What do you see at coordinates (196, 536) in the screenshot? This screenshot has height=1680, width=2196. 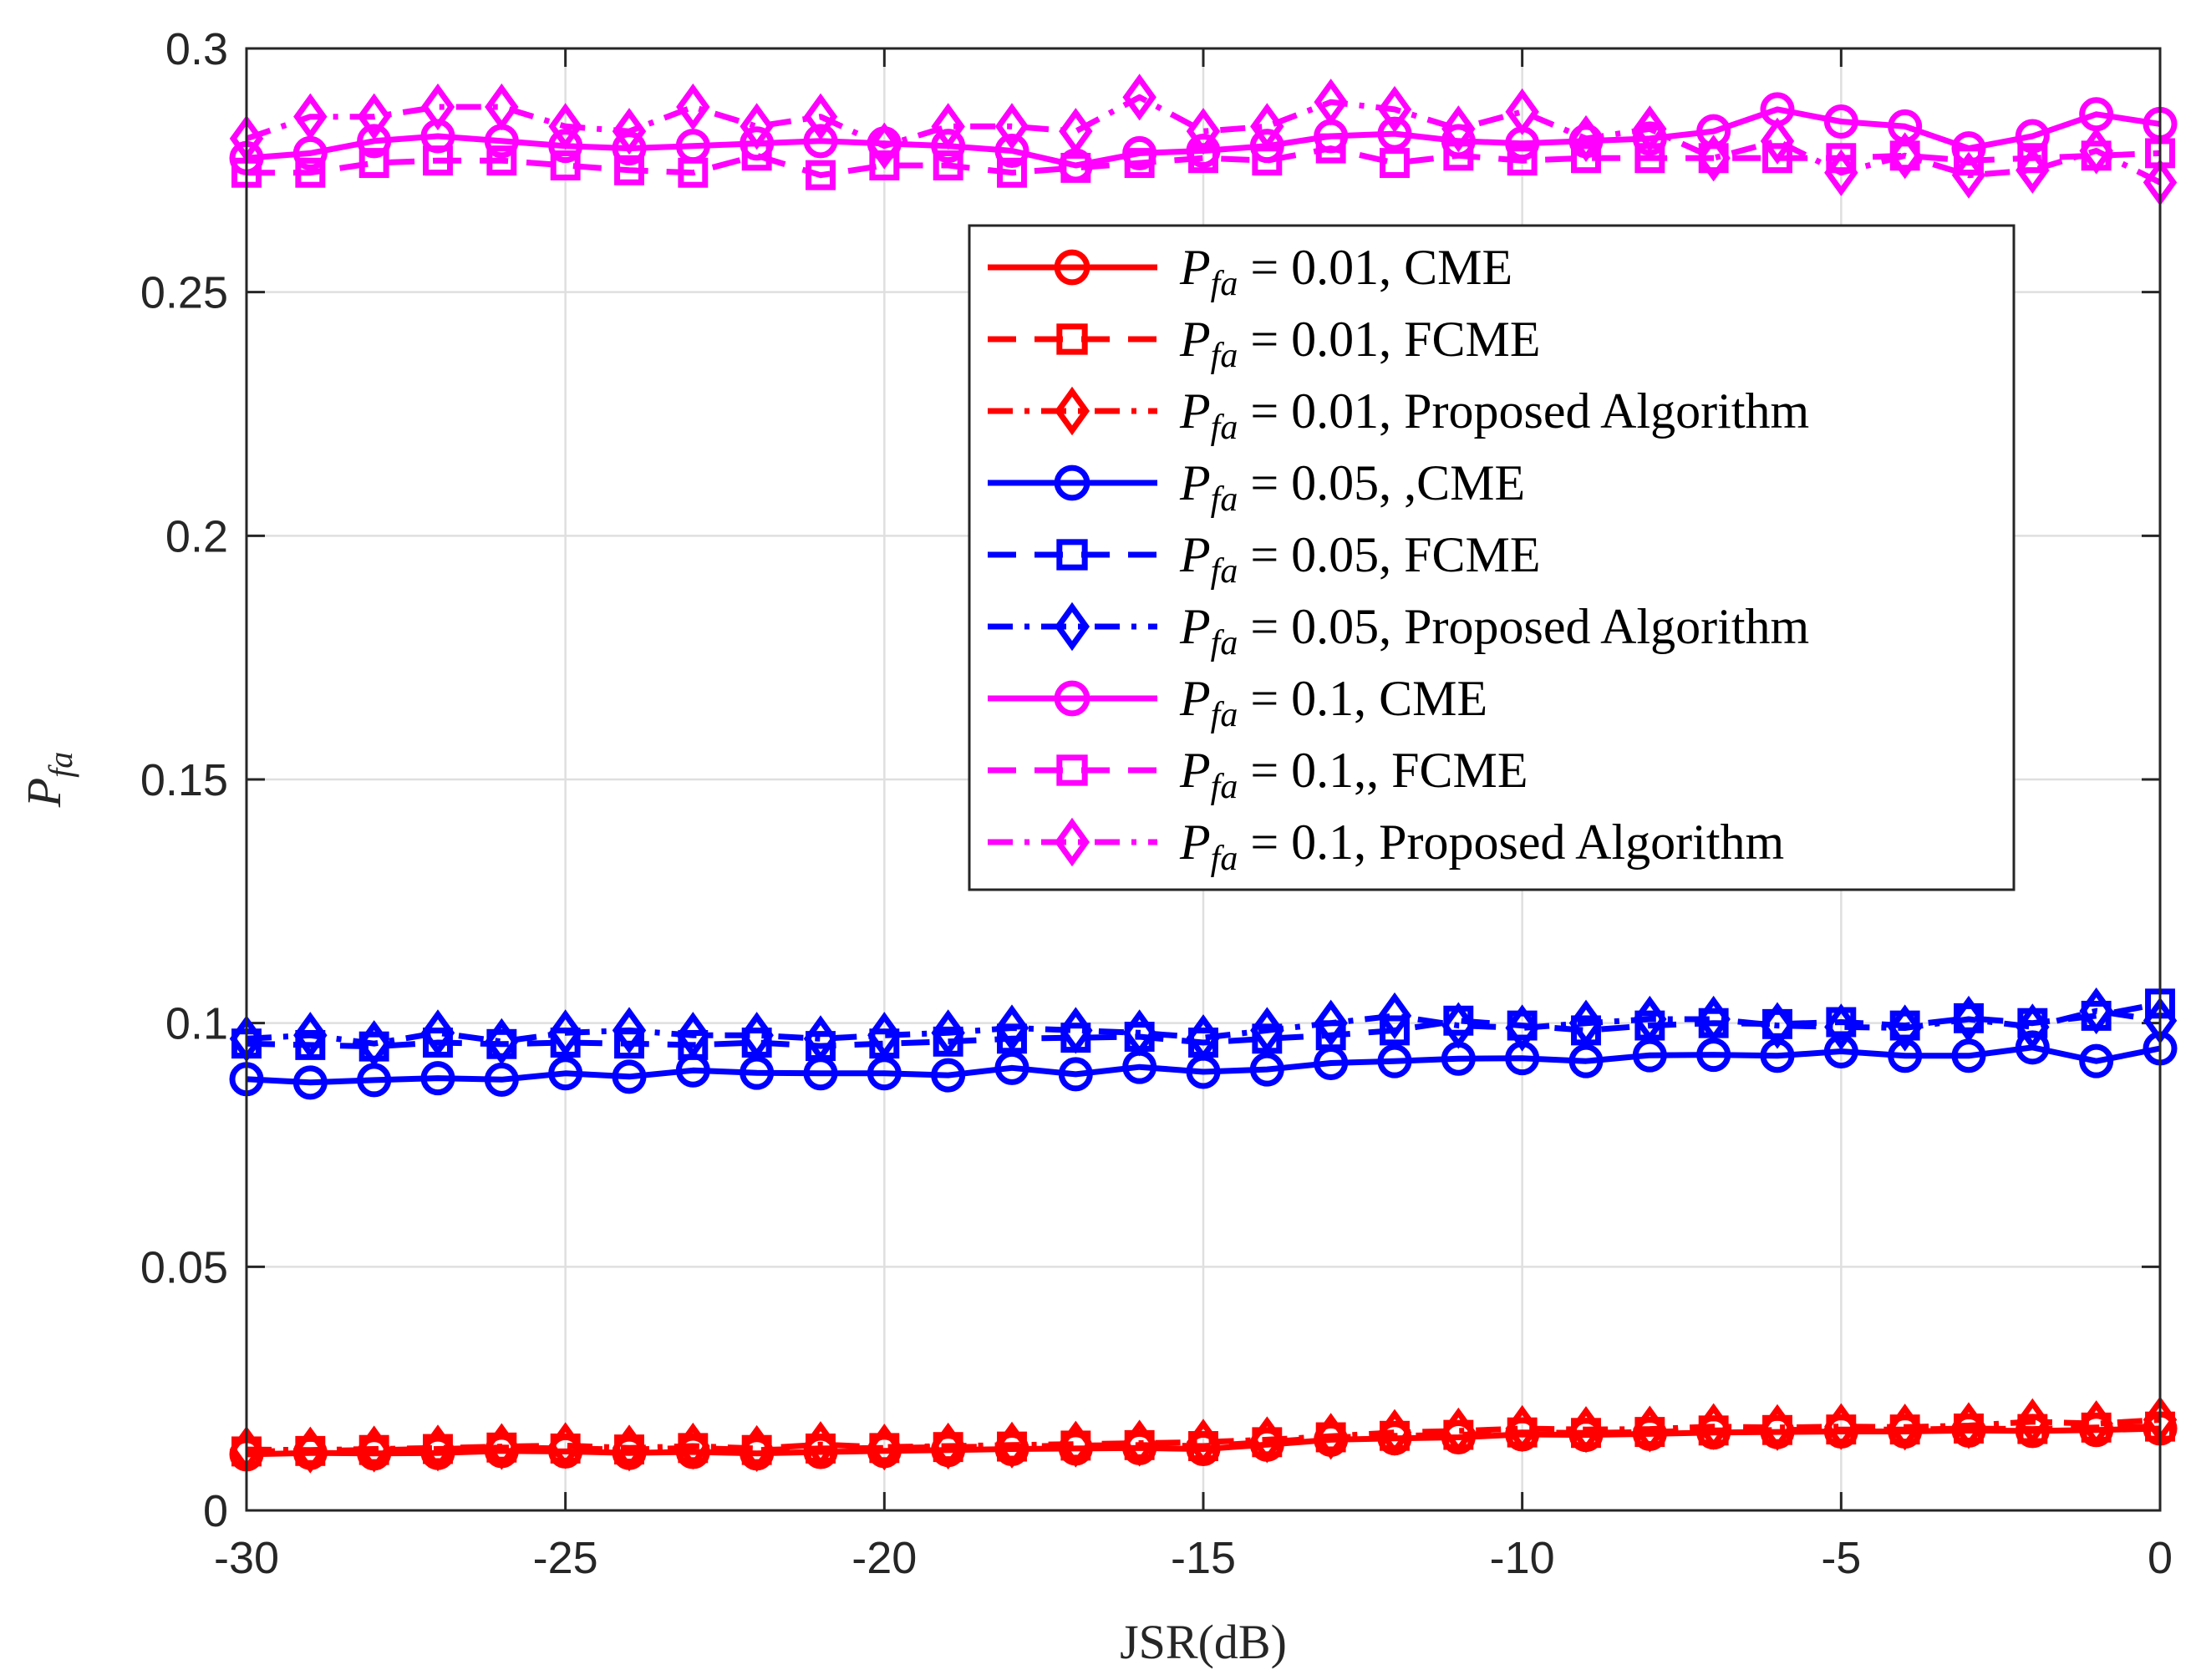 I see `y-tick-label: 0.2` at bounding box center [196, 536].